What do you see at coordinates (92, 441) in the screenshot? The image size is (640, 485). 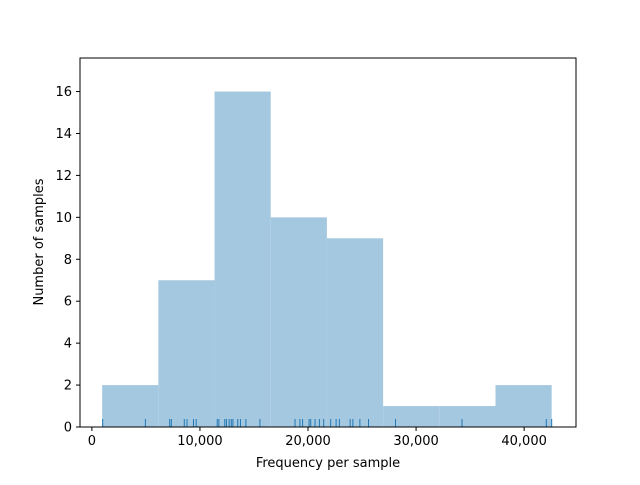 I see `x-tick-label-0: 0` at bounding box center [92, 441].